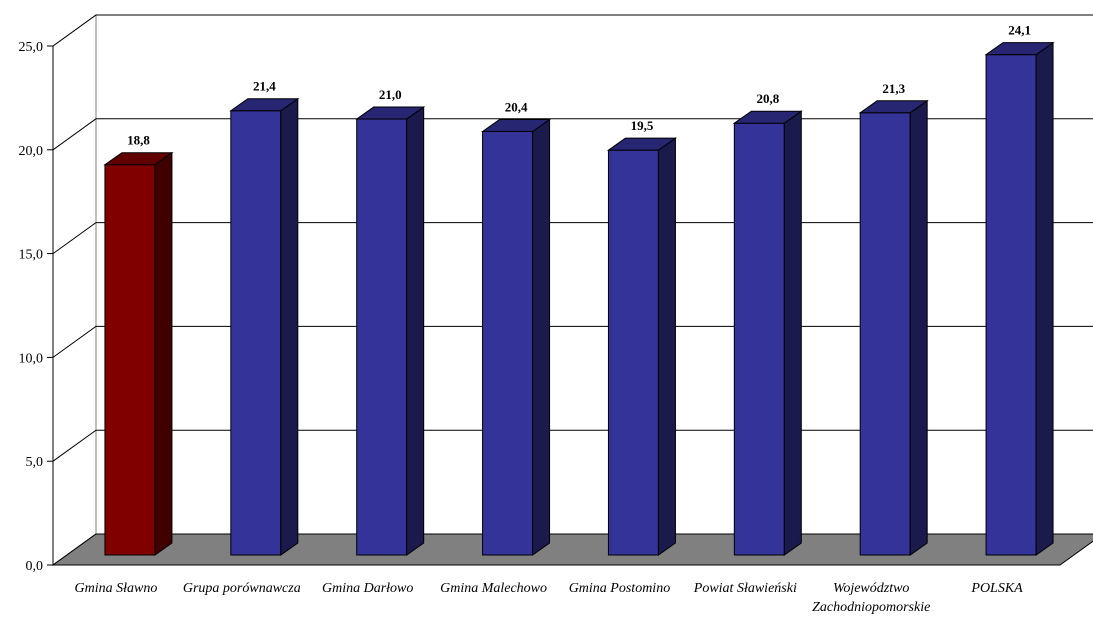  I want to click on category-label: Gmina Malechowo, so click(493, 588).